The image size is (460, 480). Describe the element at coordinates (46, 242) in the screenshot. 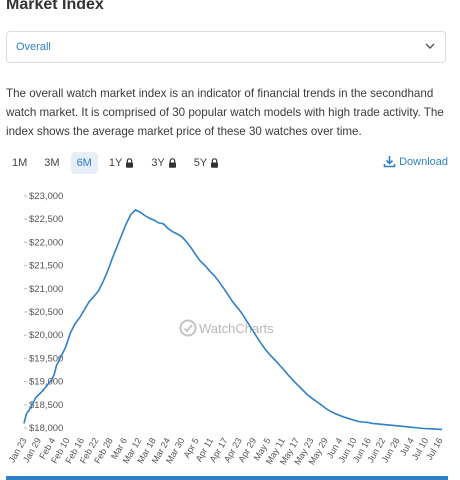

I see `y-tick-label: $22,000` at that location.